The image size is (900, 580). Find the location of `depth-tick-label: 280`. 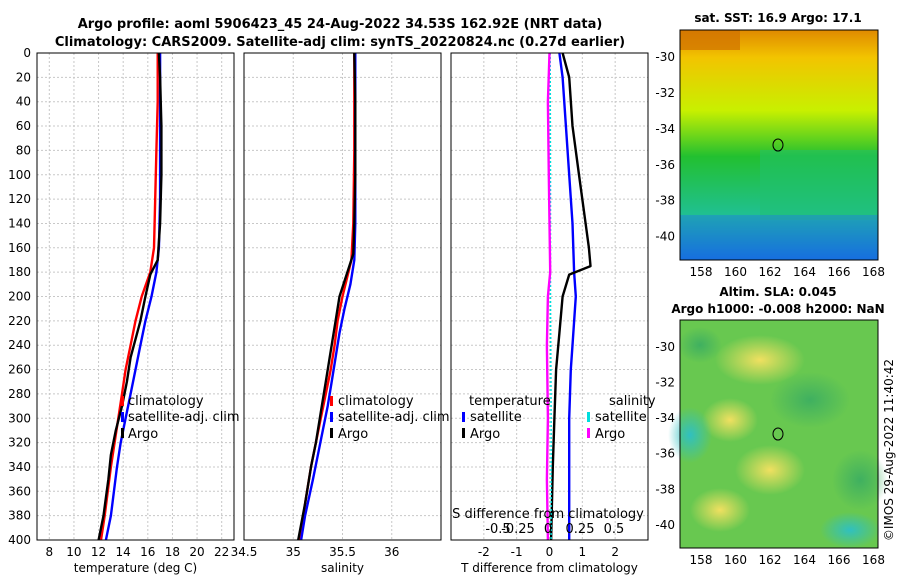

depth-tick-label: 280 is located at coordinates (19, 394).